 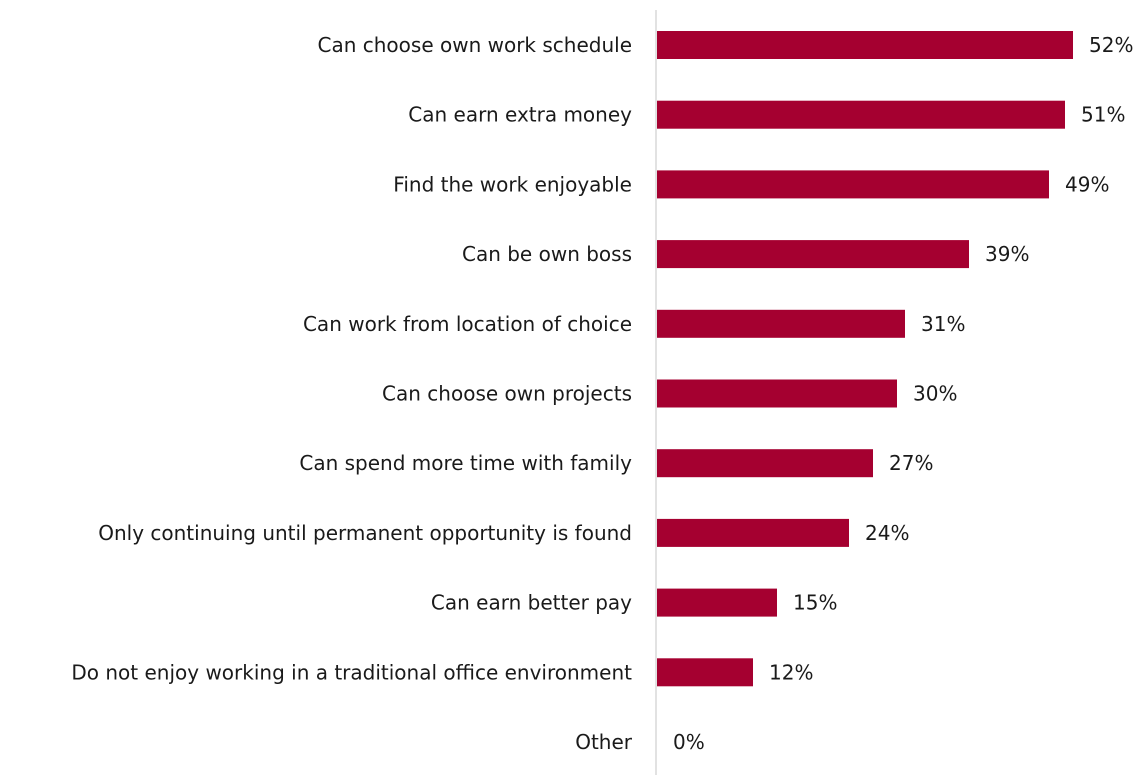 What do you see at coordinates (467, 324) in the screenshot?
I see `category-label: Can work from location of choice` at bounding box center [467, 324].